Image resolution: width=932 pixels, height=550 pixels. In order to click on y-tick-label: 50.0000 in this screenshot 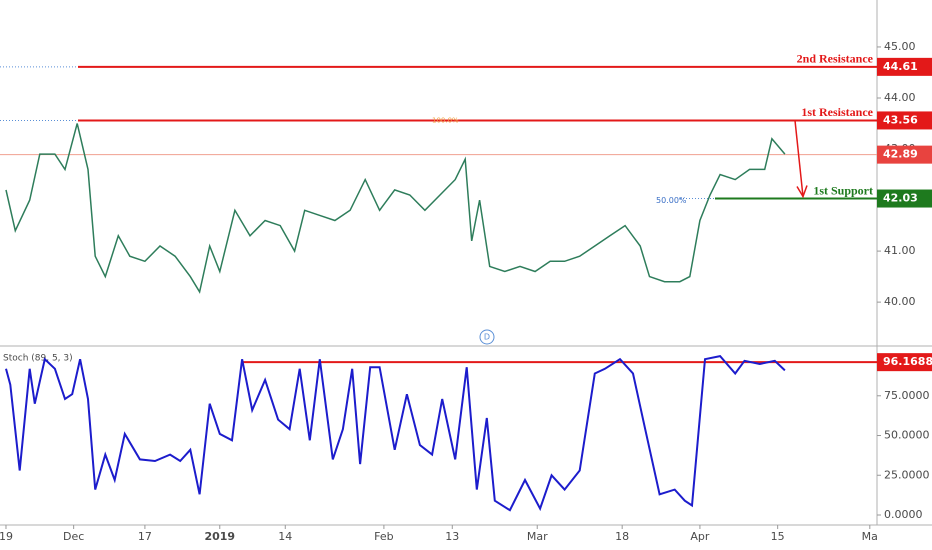, I will do `click(907, 435)`.